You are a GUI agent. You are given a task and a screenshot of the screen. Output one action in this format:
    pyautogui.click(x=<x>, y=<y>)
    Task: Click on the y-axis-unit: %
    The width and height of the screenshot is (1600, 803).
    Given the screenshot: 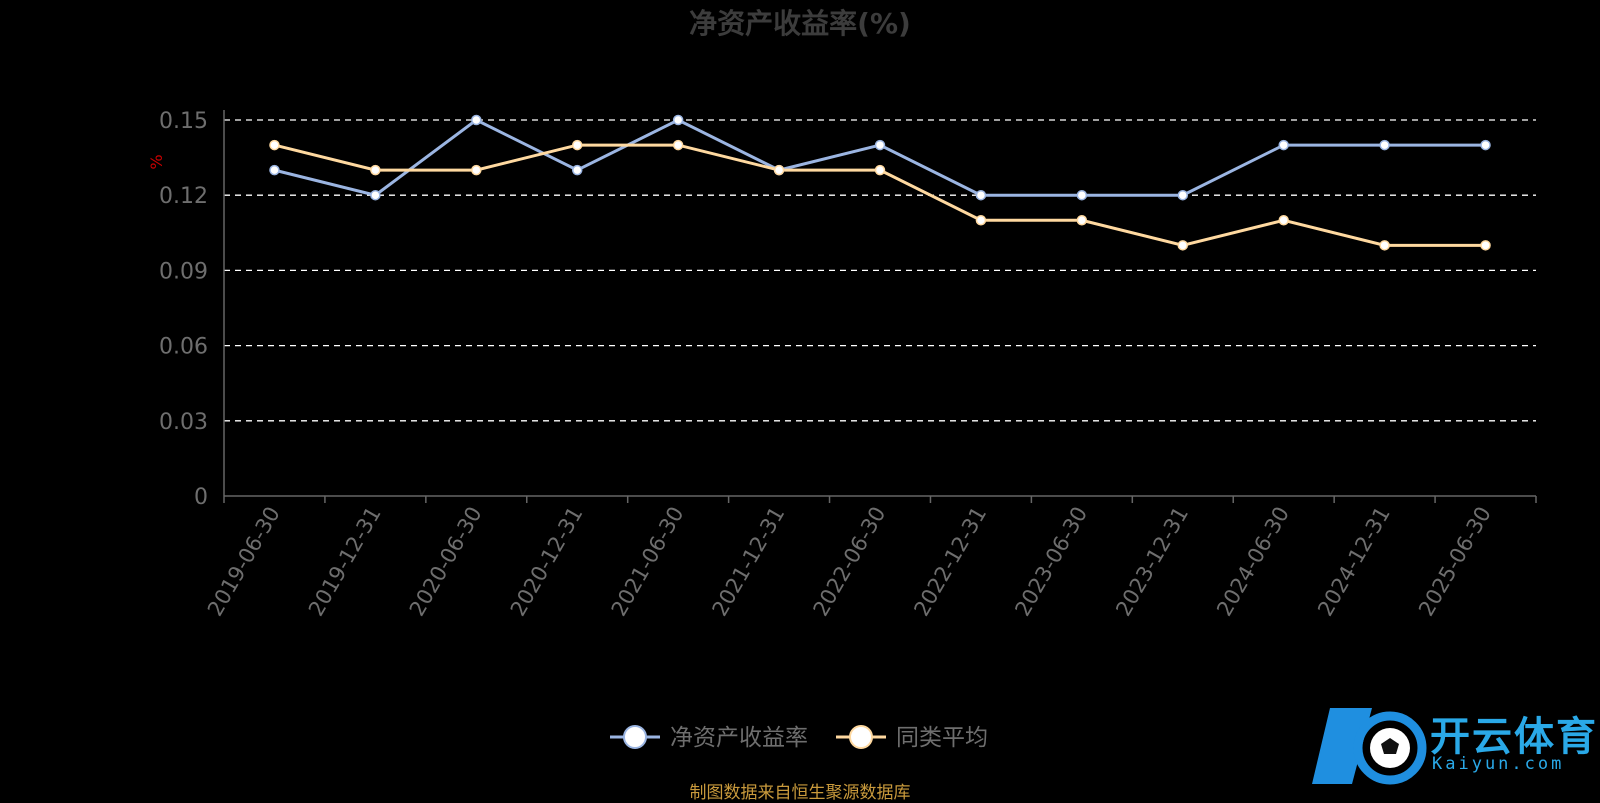 What is the action you would take?
    pyautogui.click(x=156, y=161)
    